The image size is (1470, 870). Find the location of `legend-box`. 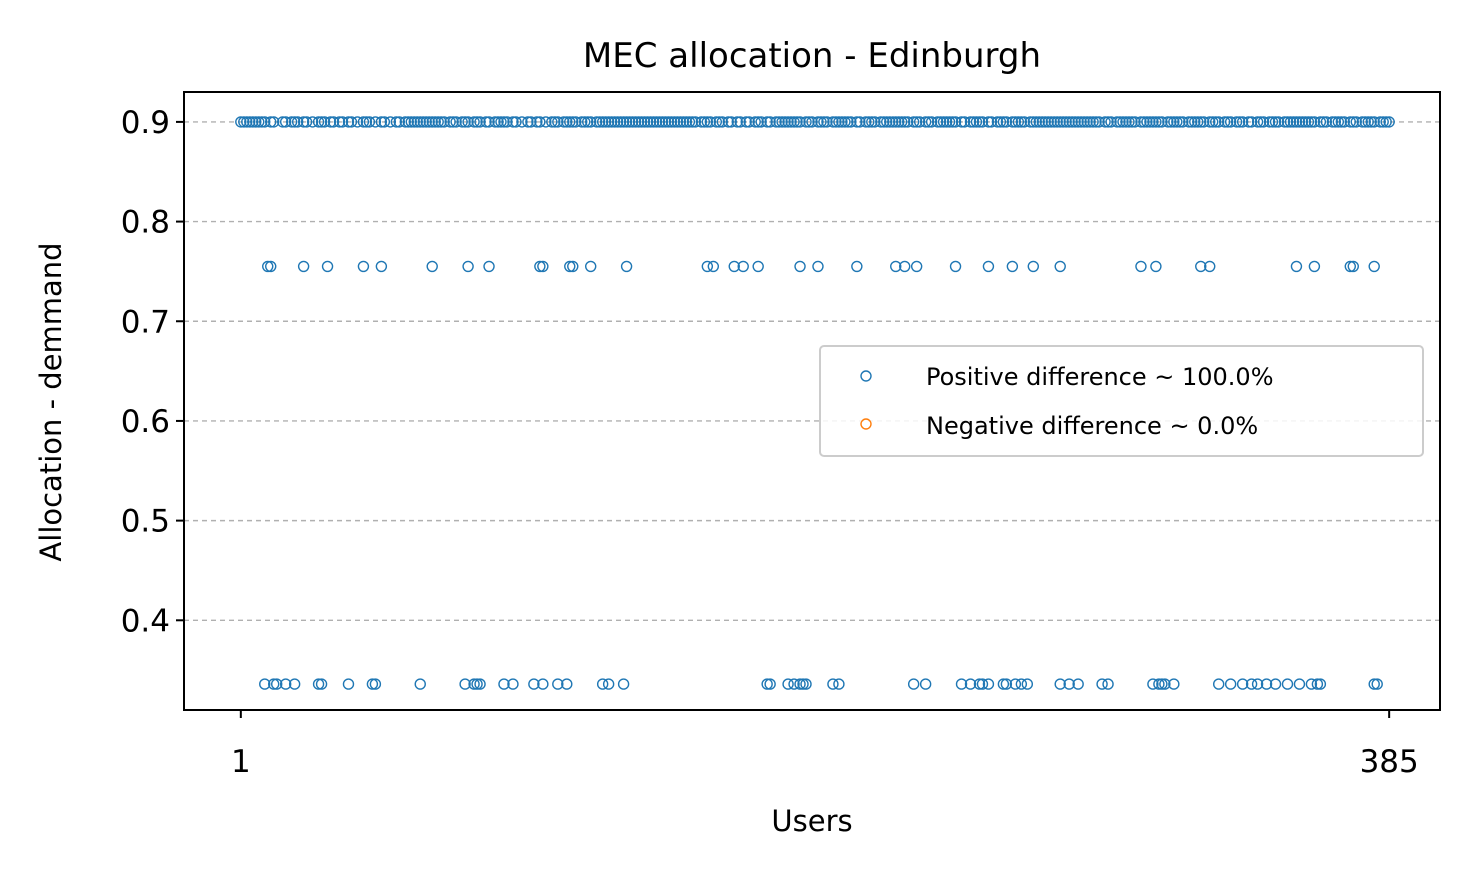

legend-box is located at coordinates (1121, 401).